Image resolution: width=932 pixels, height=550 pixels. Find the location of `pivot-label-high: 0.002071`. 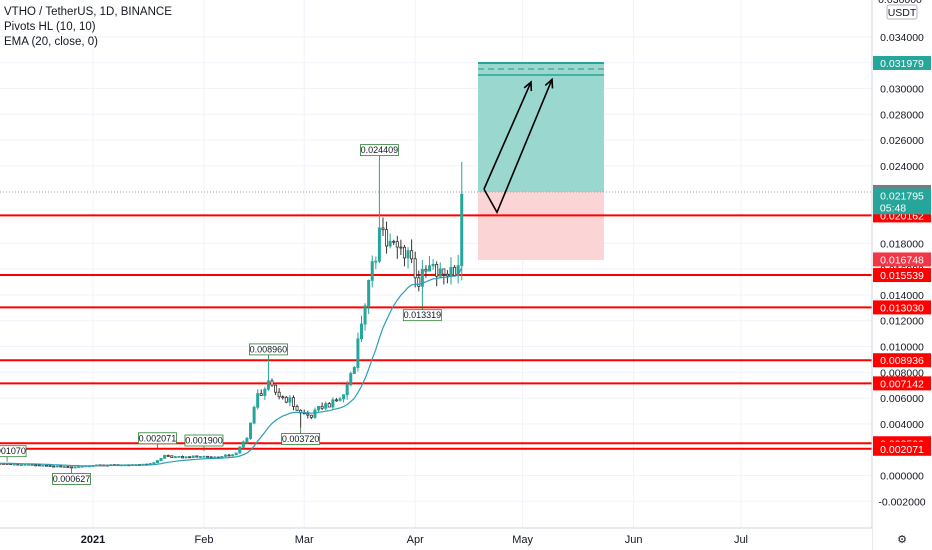

pivot-label-high: 0.002071 is located at coordinates (158, 438).